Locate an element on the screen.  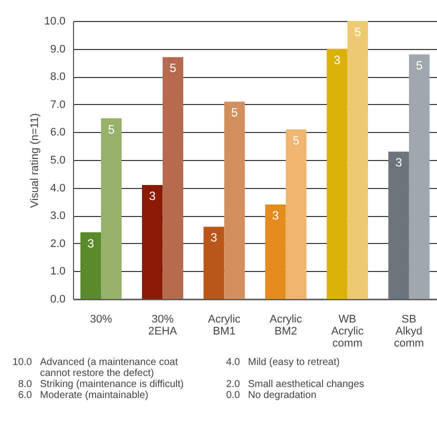
y-tick-label: 4.0 is located at coordinates (58, 188).